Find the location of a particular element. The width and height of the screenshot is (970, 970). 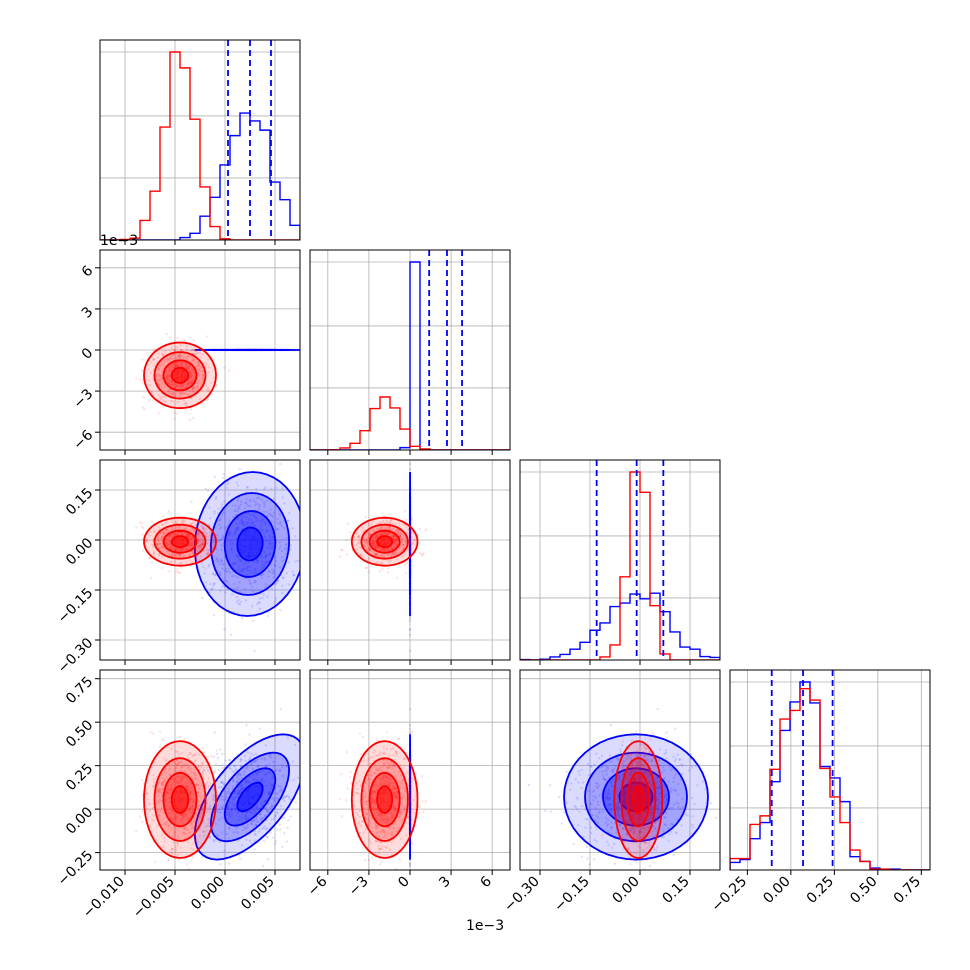

y-tick-label: −6 is located at coordinates (83, 440).